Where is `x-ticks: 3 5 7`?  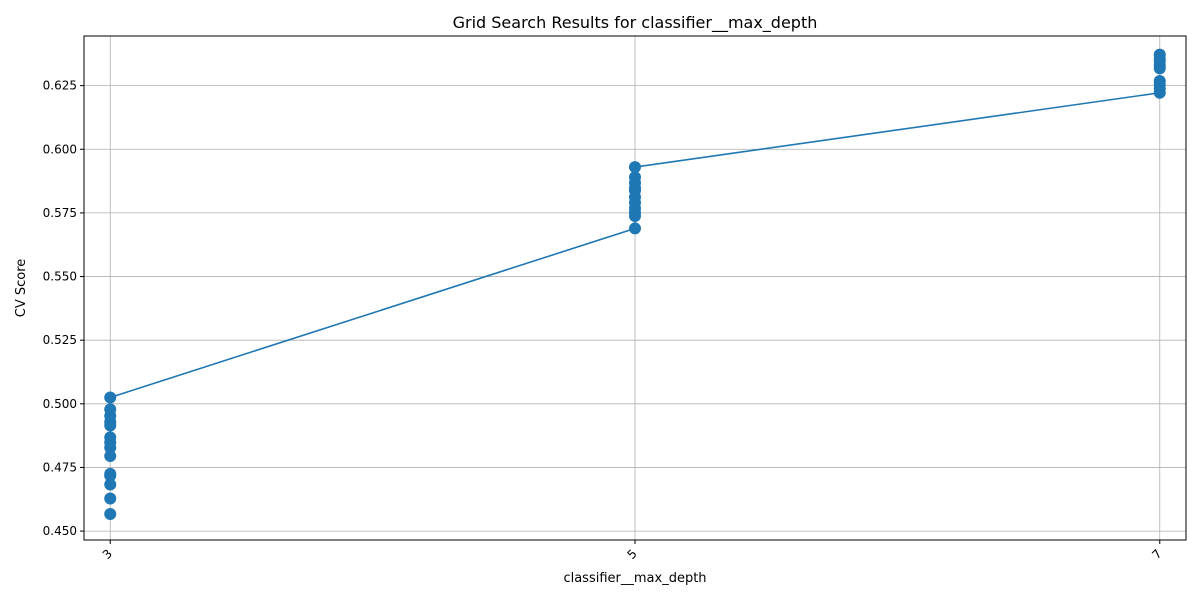
x-ticks: 3 5 7 is located at coordinates (632, 551).